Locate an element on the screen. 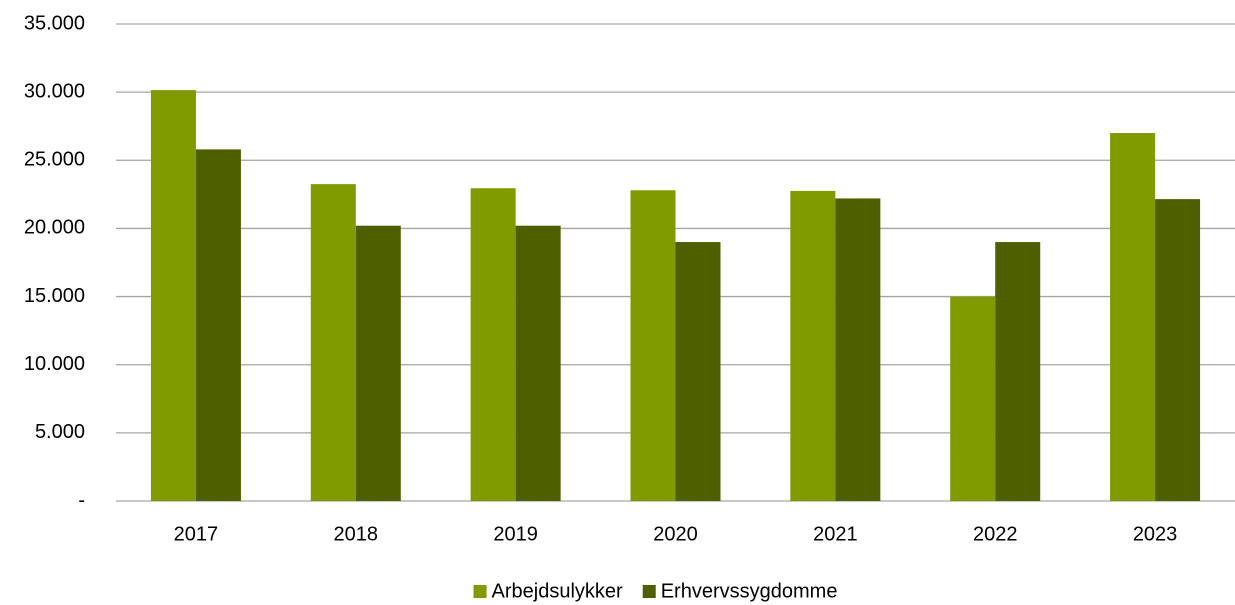 This screenshot has width=1235, height=605. x-tick-label: 2019 is located at coordinates (515, 534).